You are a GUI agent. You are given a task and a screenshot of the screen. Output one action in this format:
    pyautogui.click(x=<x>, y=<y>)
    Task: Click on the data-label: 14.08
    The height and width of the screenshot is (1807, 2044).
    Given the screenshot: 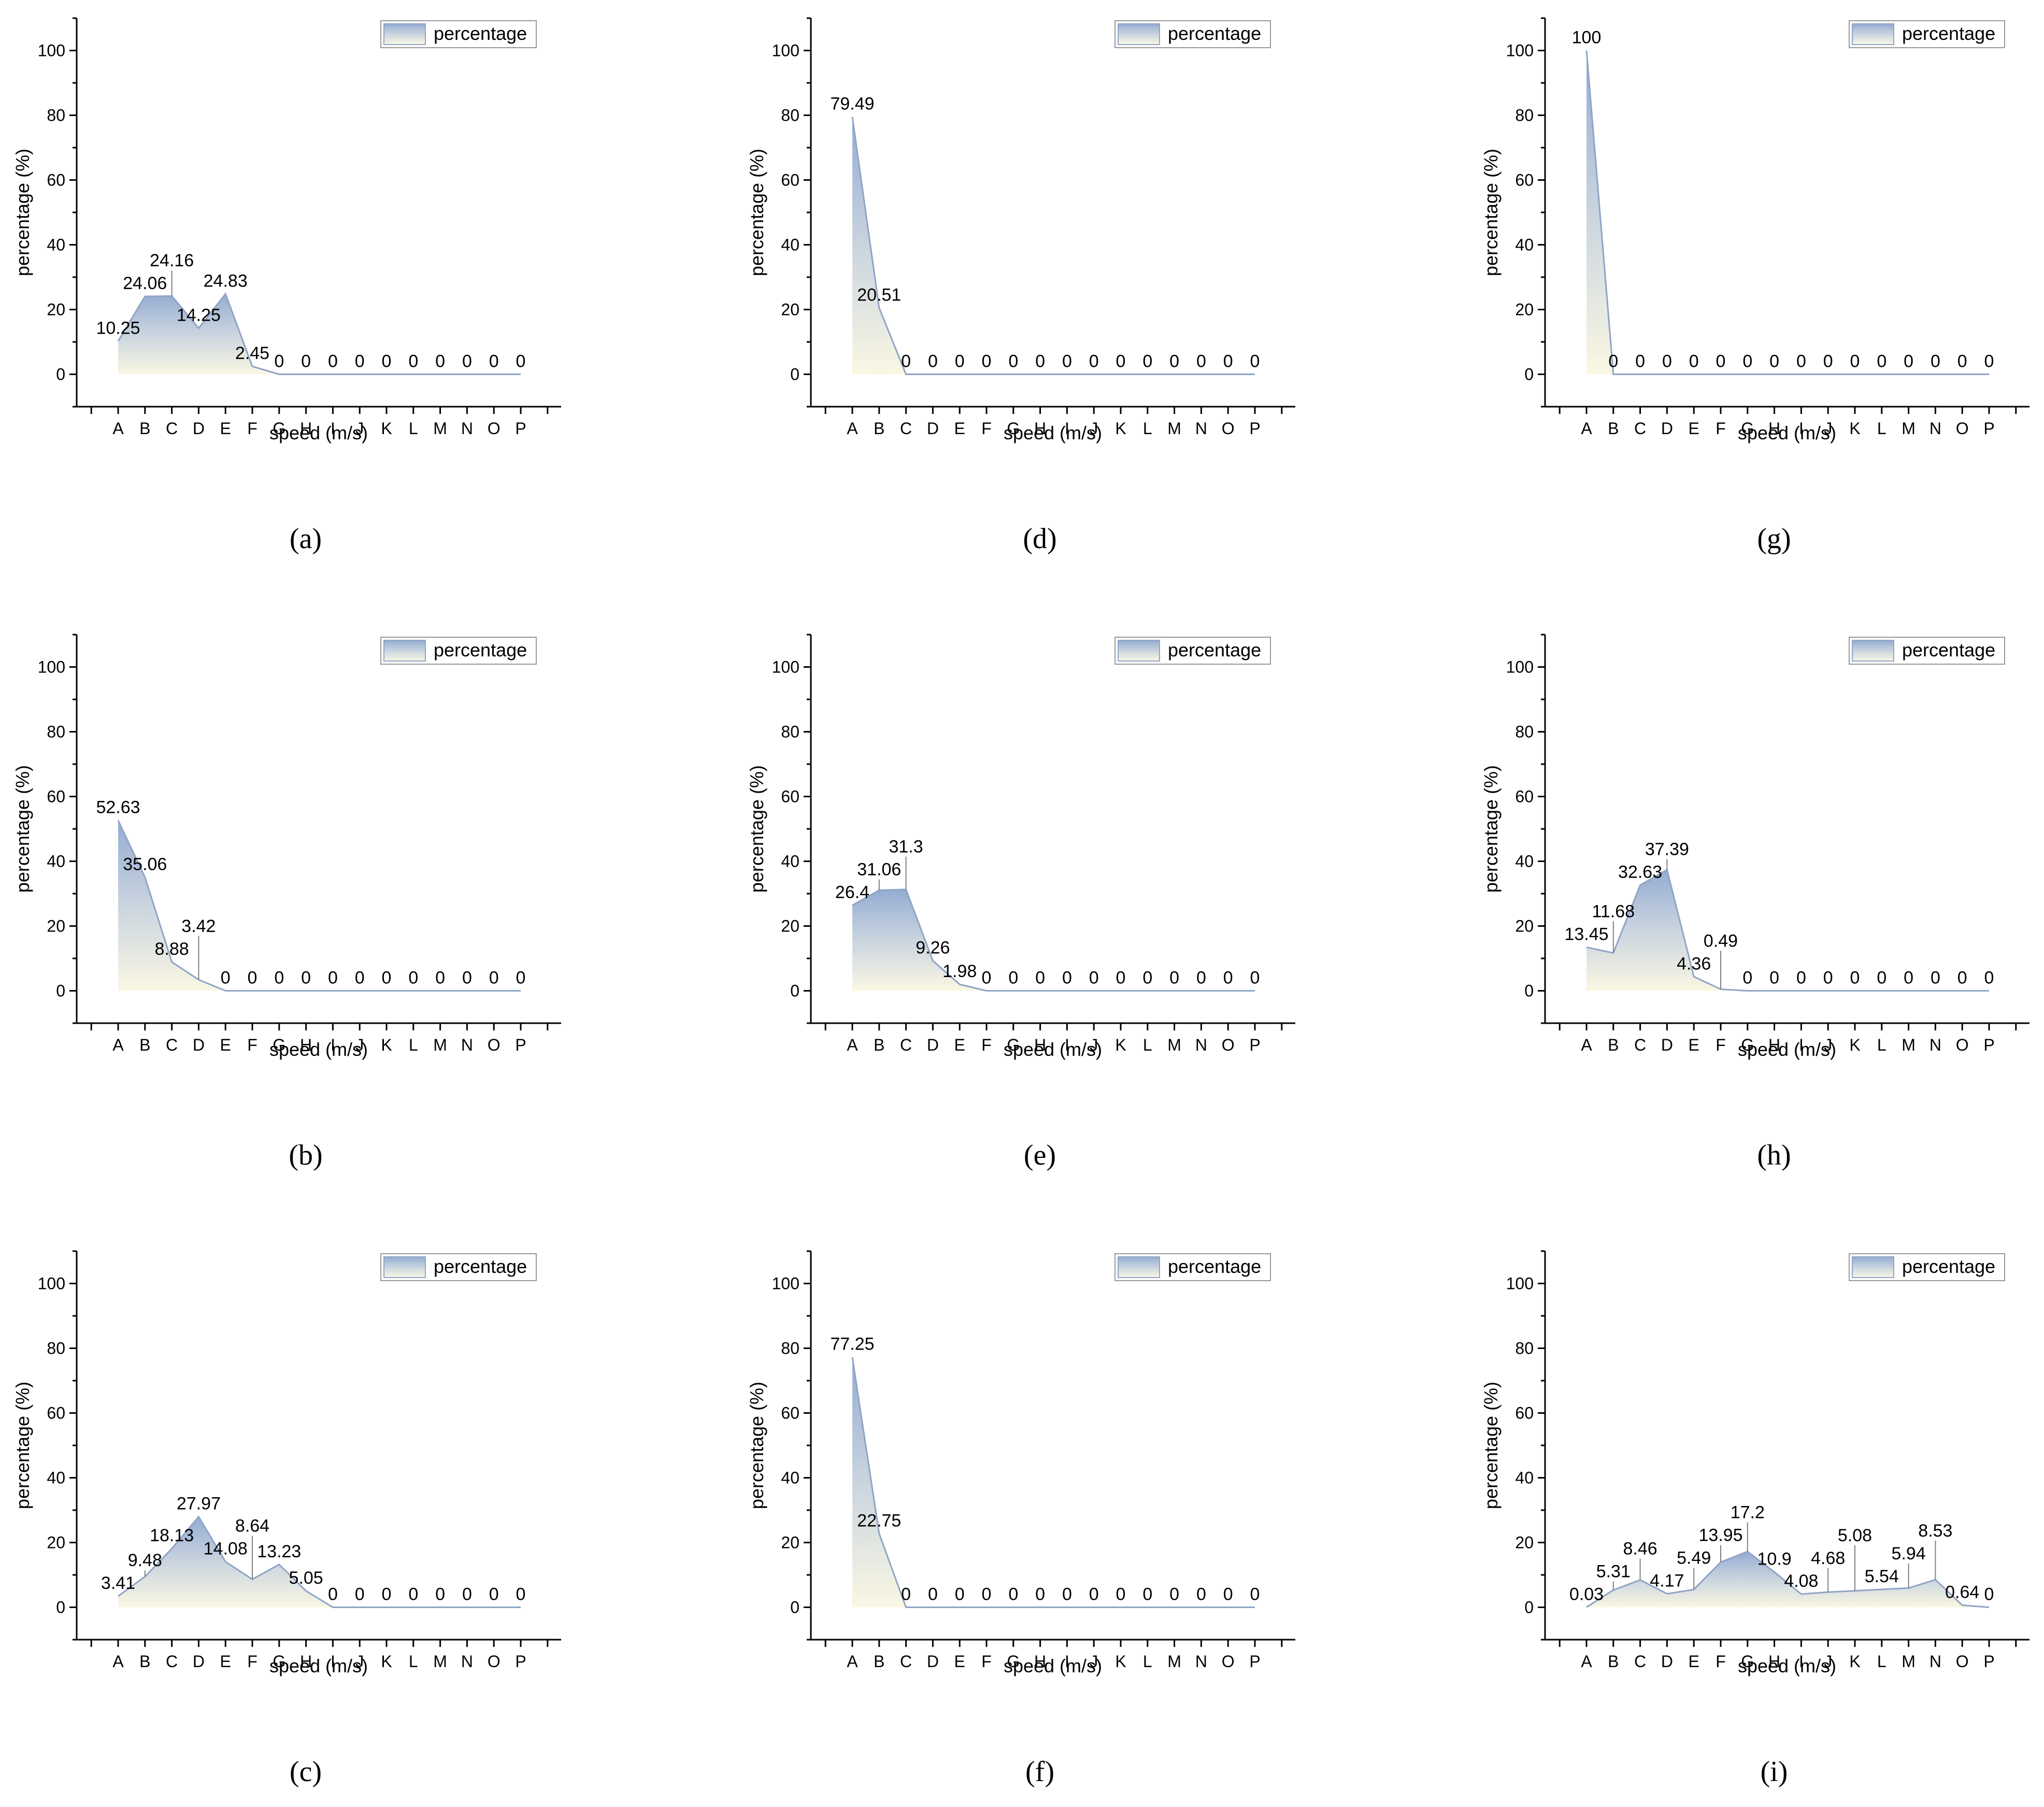 What is the action you would take?
    pyautogui.click(x=226, y=1549)
    